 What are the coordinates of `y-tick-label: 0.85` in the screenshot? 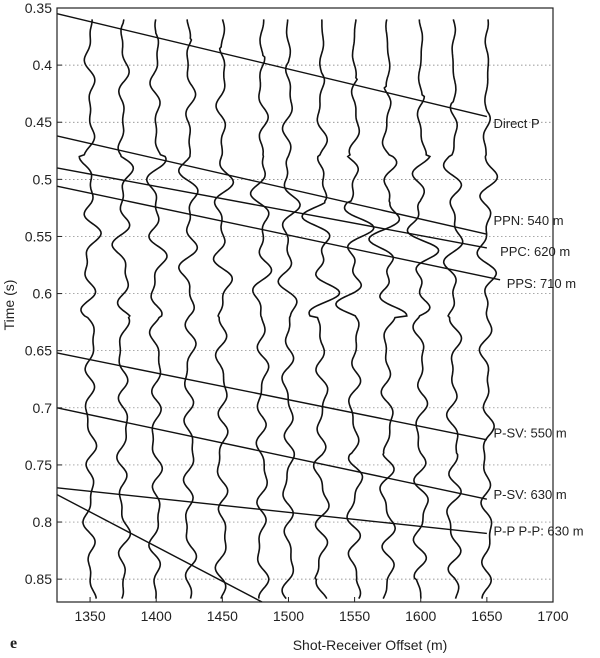 It's located at (38, 579).